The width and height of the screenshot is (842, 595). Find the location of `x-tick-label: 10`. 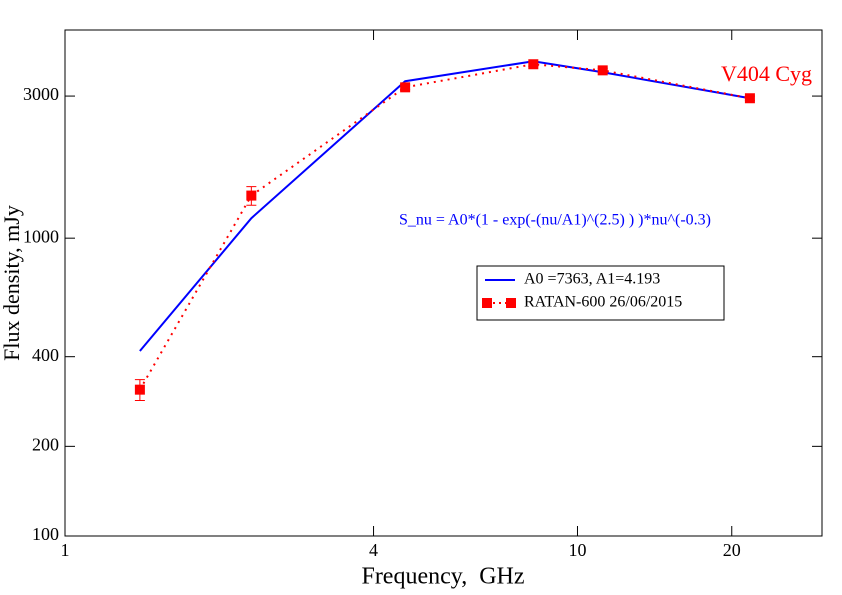

x-tick-label: 10 is located at coordinates (577, 550).